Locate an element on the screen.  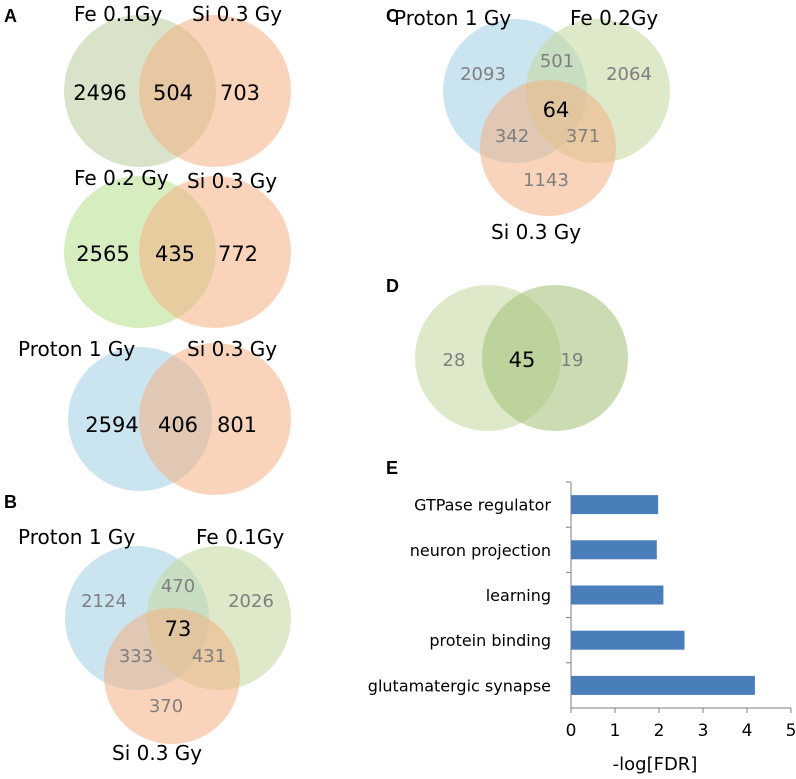
venn-b-bottom-label: Si 0.3 Gy is located at coordinates (157, 753).